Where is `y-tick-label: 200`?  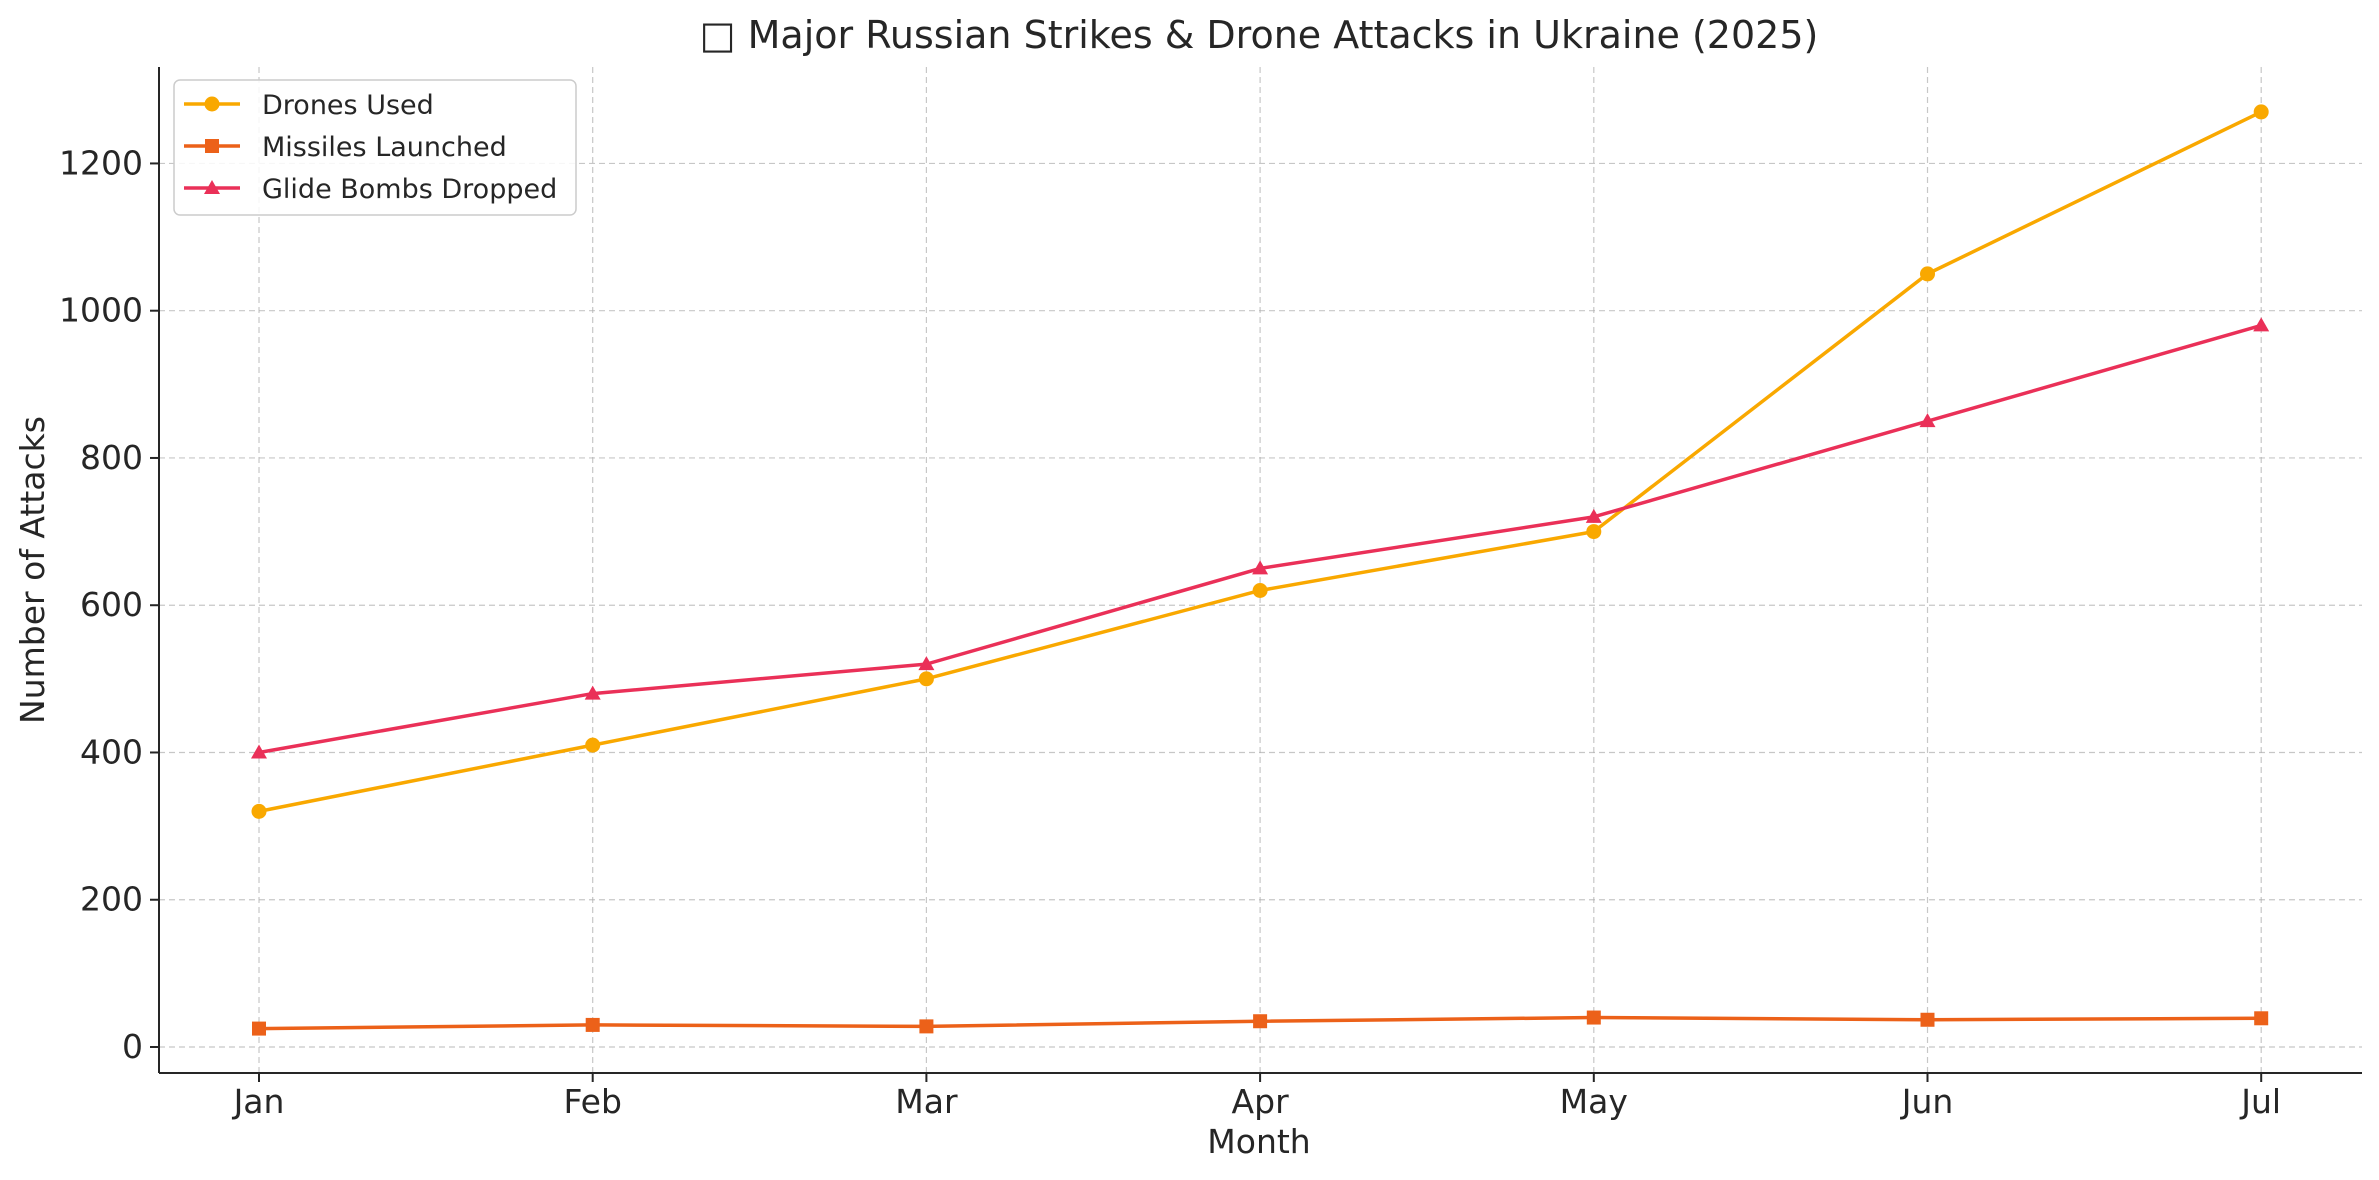
y-tick-label: 200 is located at coordinates (111, 899).